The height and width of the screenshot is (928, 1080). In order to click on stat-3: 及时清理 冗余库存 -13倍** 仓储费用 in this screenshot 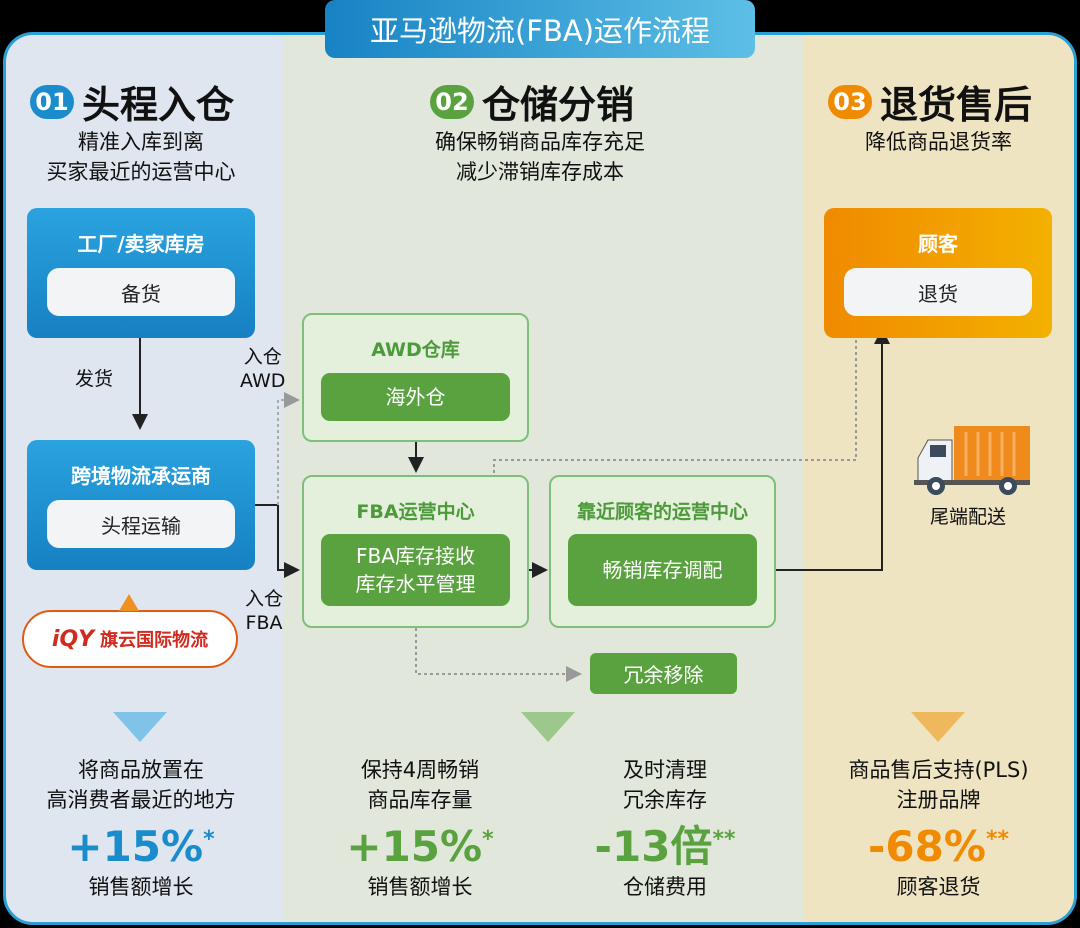, I will do `click(665, 828)`.